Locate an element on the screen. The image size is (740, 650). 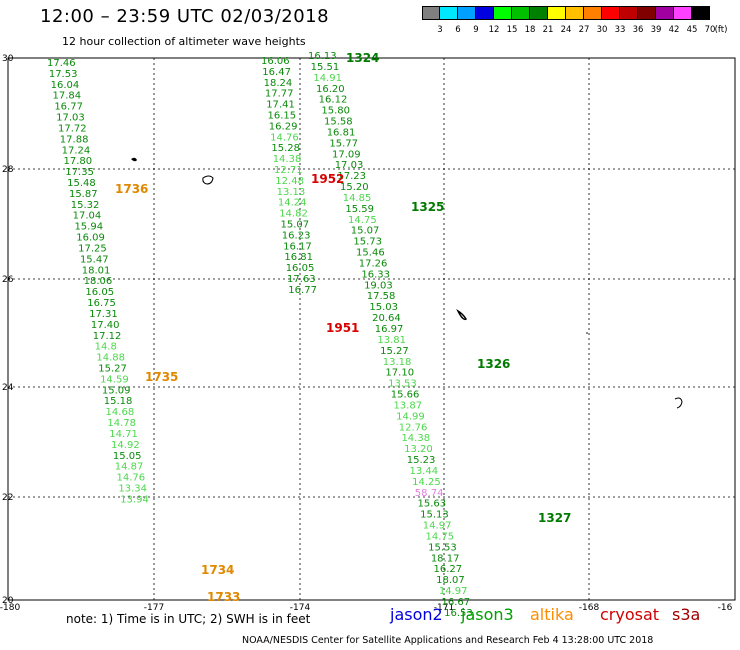
wave-height-reading: 15.46 is located at coordinates (370, 253).